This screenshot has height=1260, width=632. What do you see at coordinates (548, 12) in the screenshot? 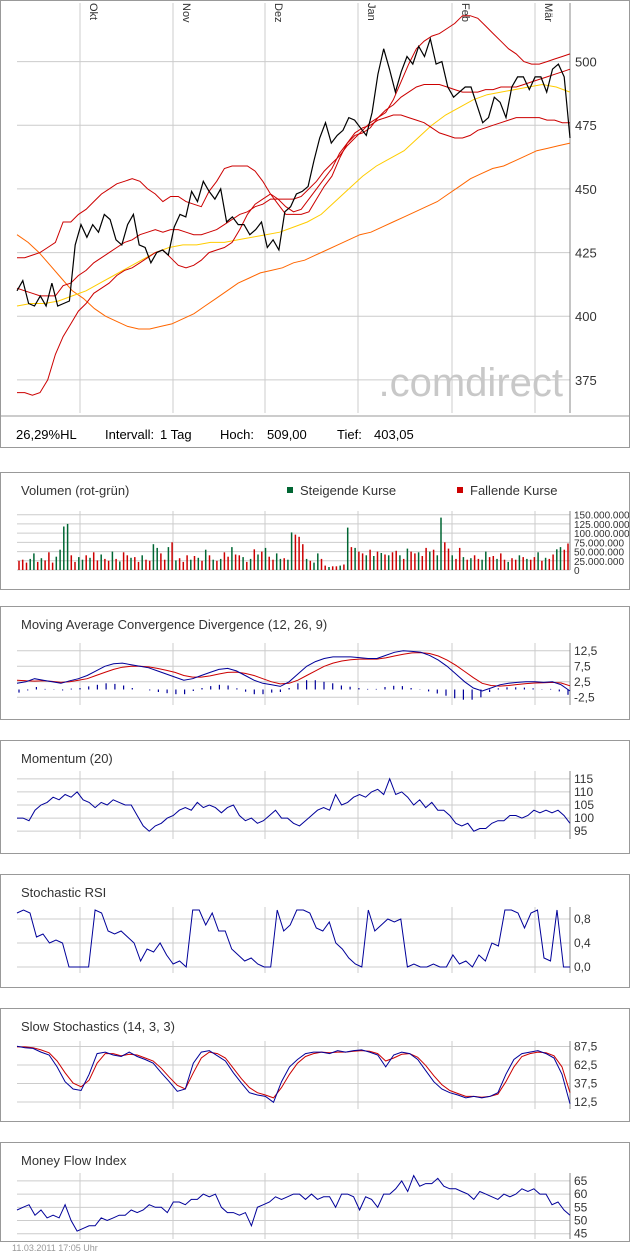
I see `x-label-month: Mär` at bounding box center [548, 12].